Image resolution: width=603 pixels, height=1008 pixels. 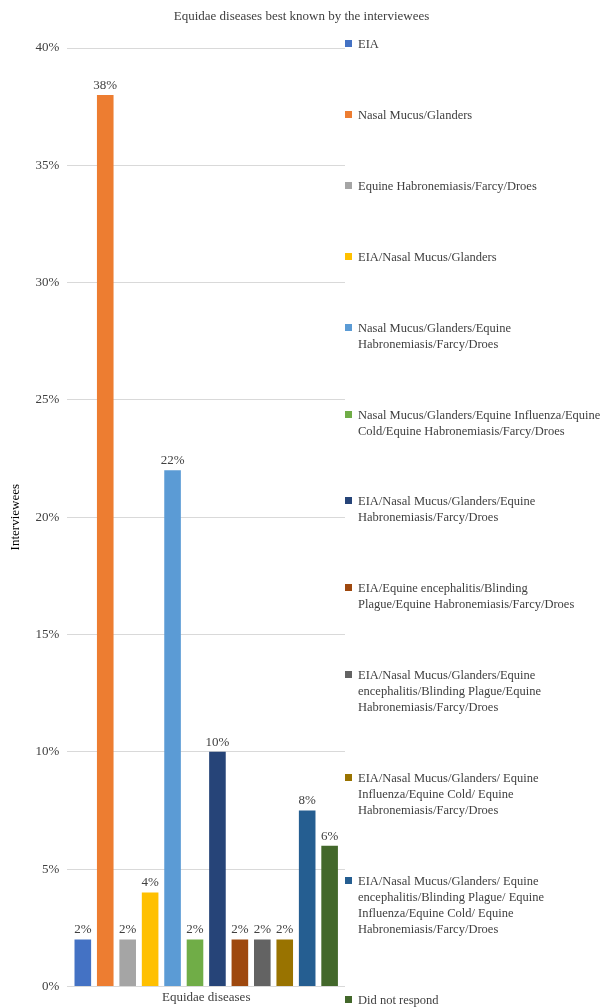 What do you see at coordinates (47, 516) in the screenshot?
I see `y-tick-label: 20%` at bounding box center [47, 516].